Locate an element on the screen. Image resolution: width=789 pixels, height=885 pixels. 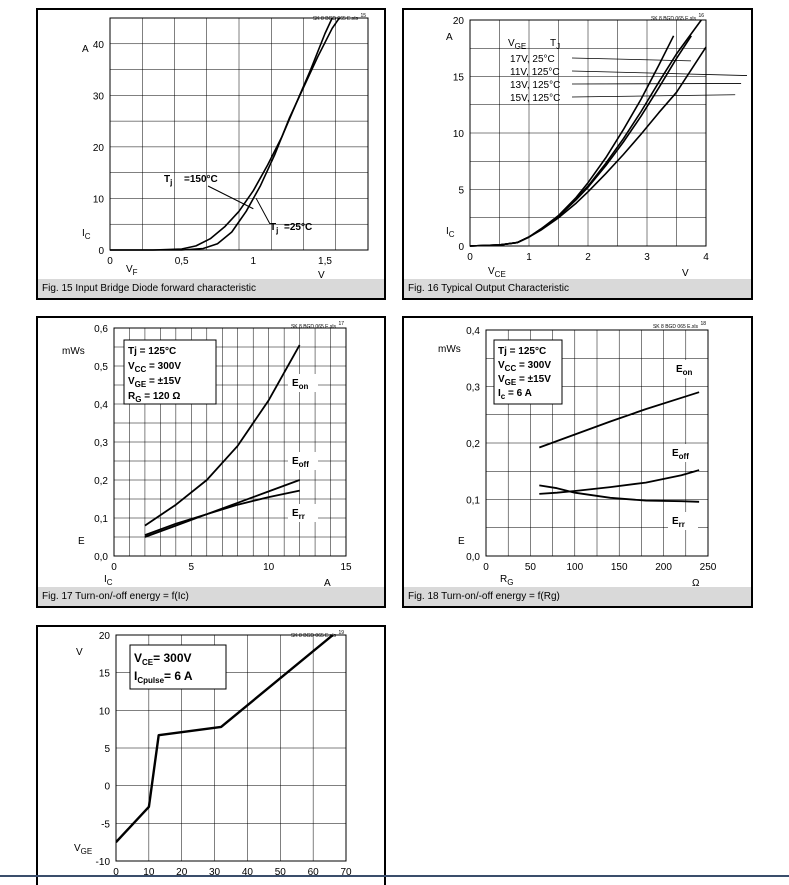
y-unit-label: mWs is located at coordinates (73, 351).